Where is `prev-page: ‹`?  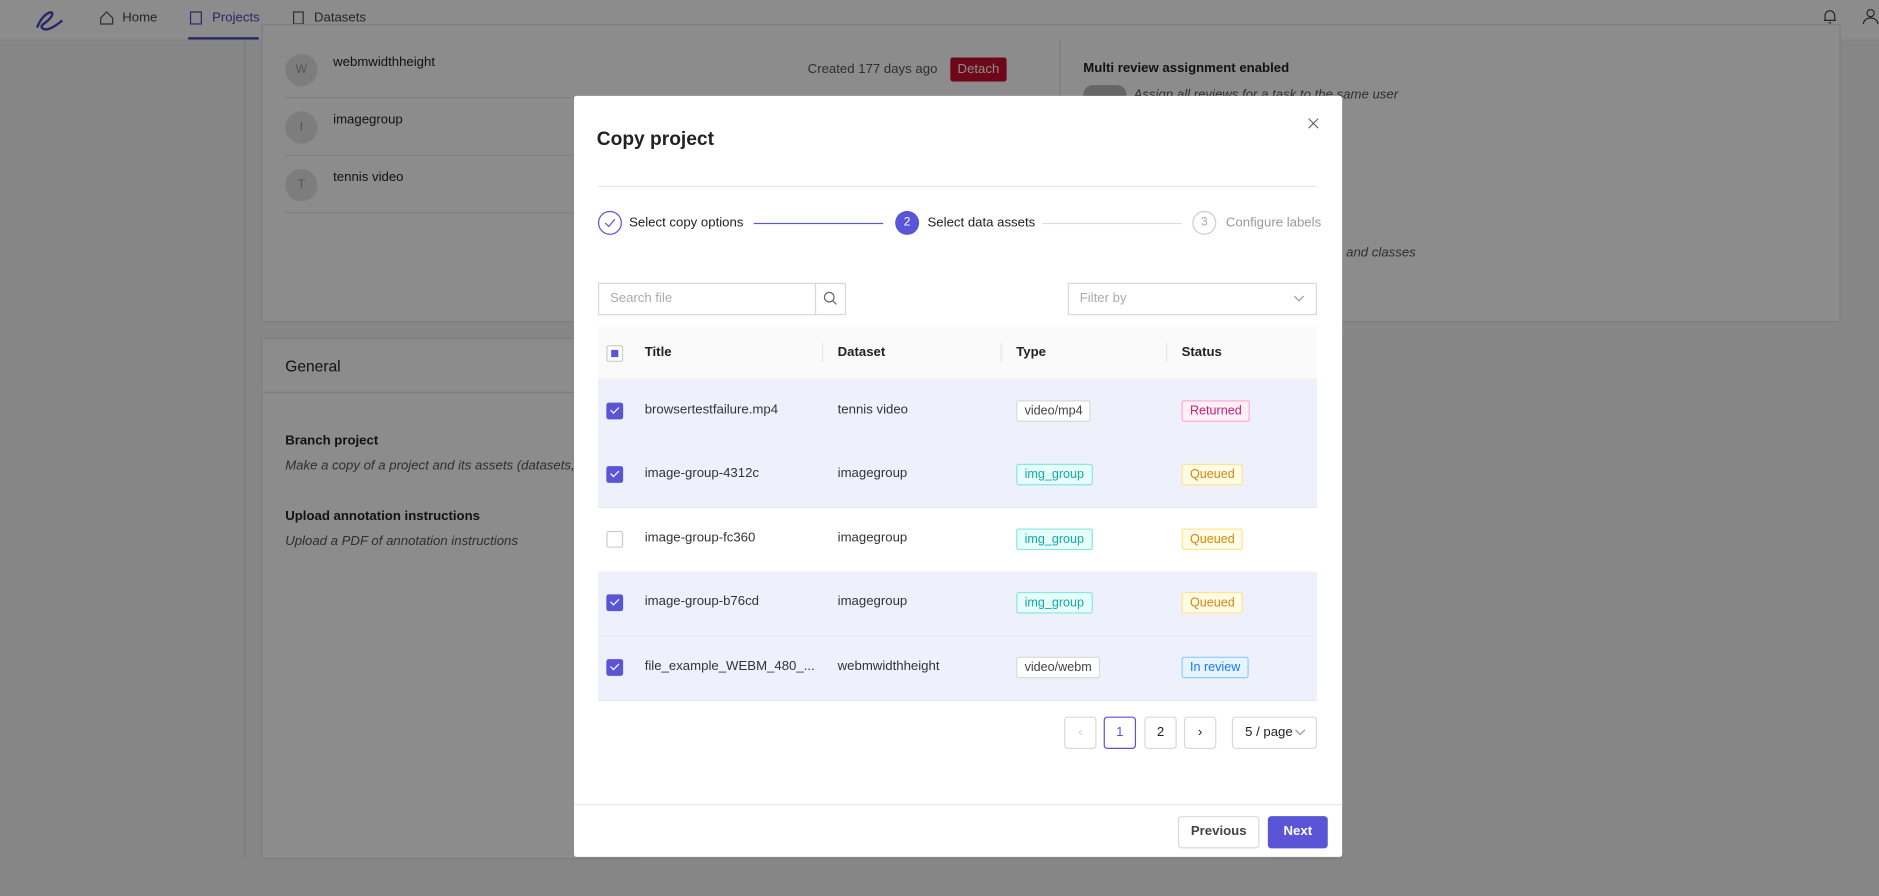
prev-page: ‹ is located at coordinates (1080, 732).